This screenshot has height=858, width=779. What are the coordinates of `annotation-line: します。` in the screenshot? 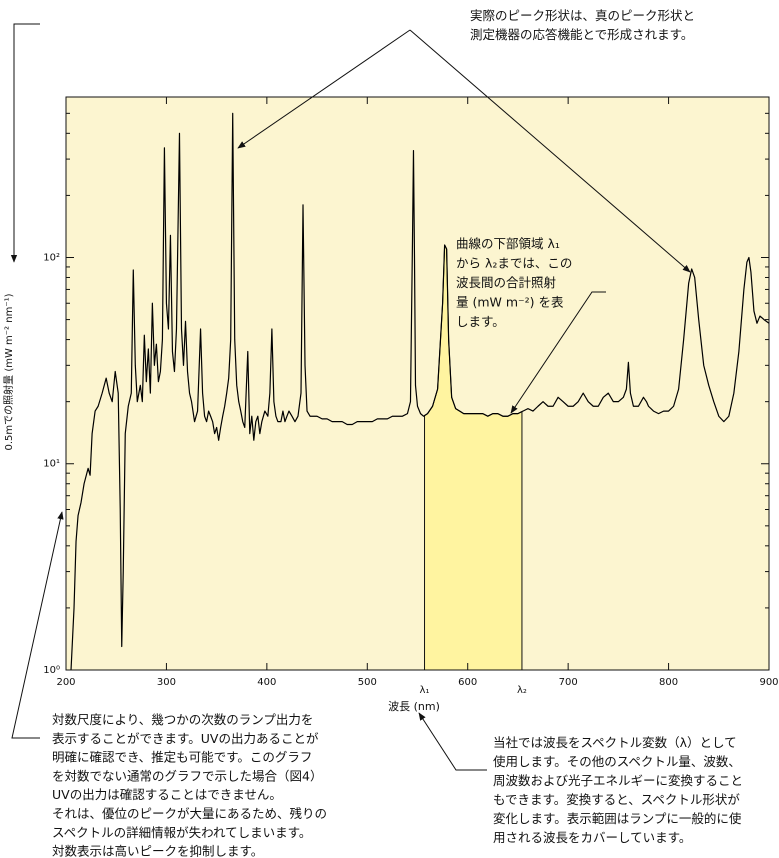 It's located at (480, 321).